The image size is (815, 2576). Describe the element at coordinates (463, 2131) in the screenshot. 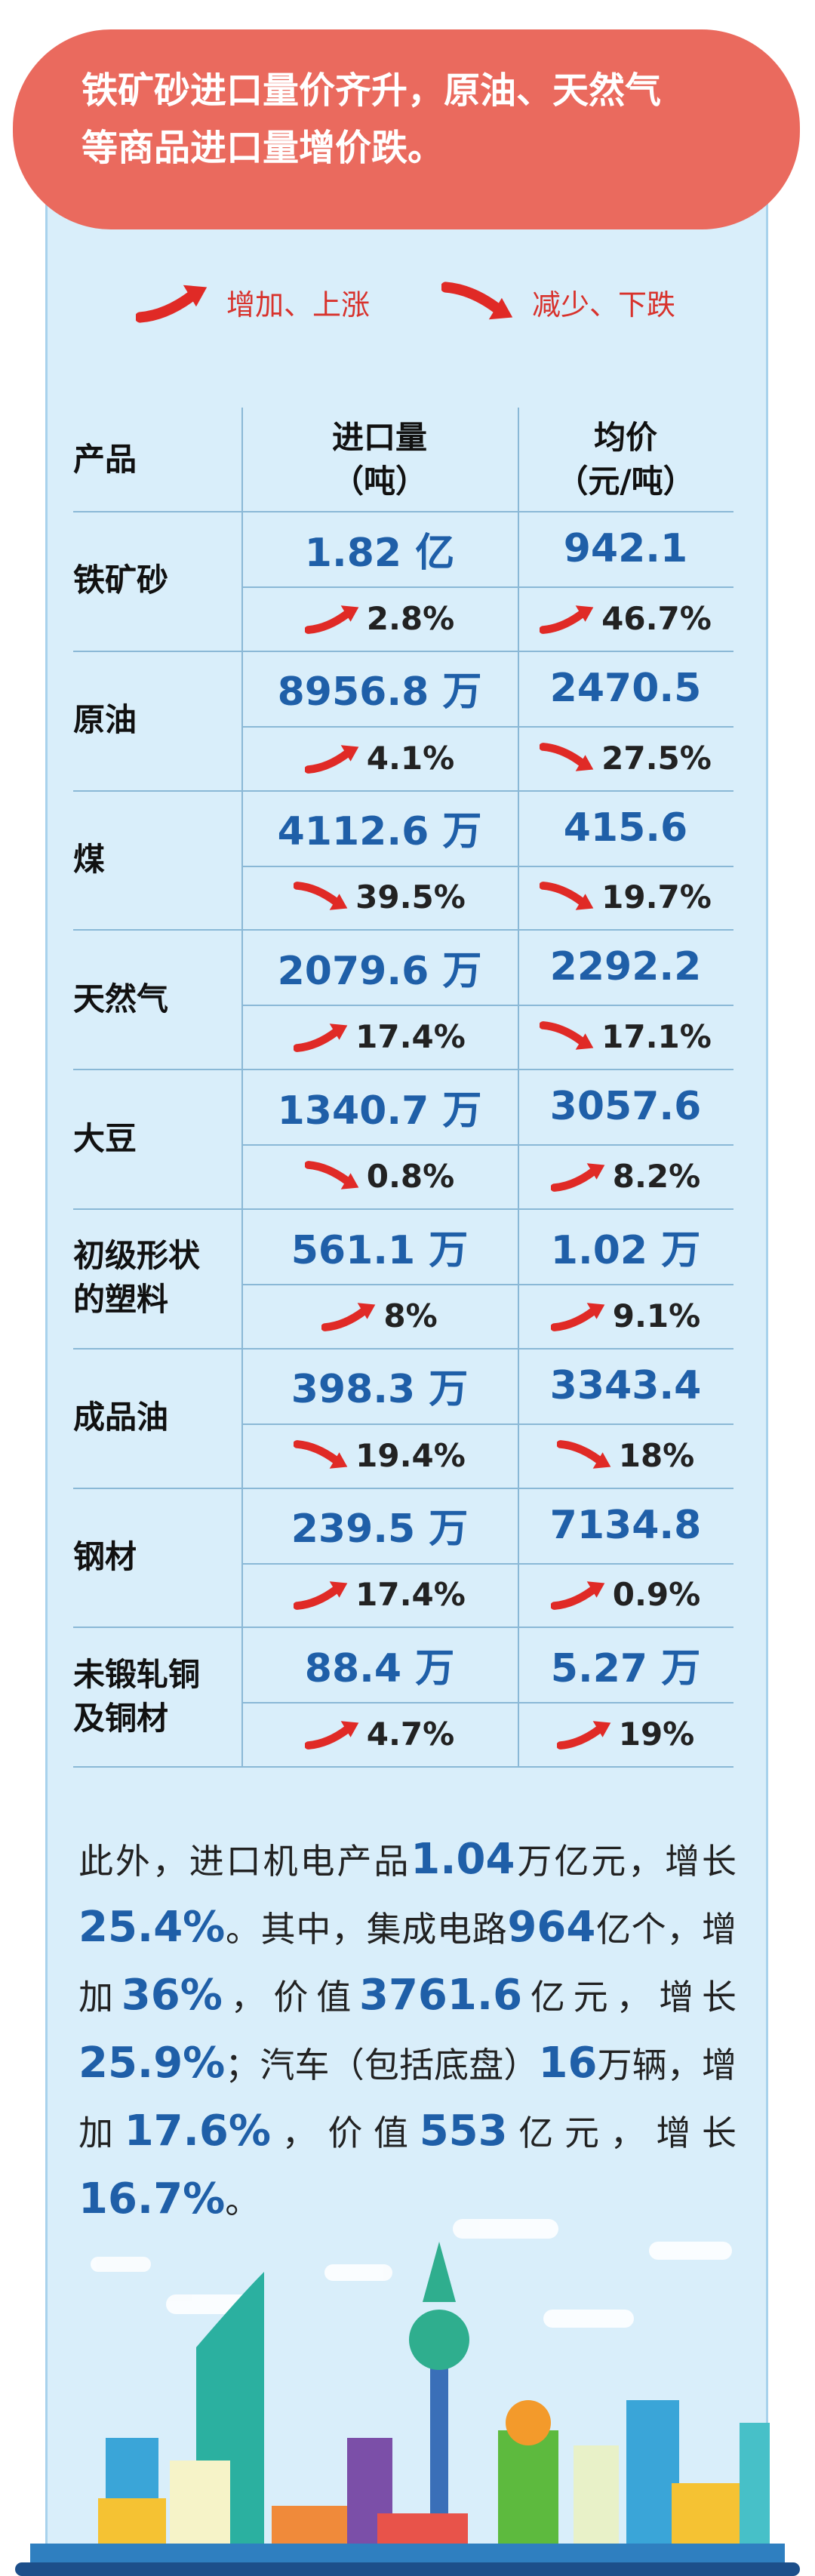

I see `highlight-number: 553` at that location.